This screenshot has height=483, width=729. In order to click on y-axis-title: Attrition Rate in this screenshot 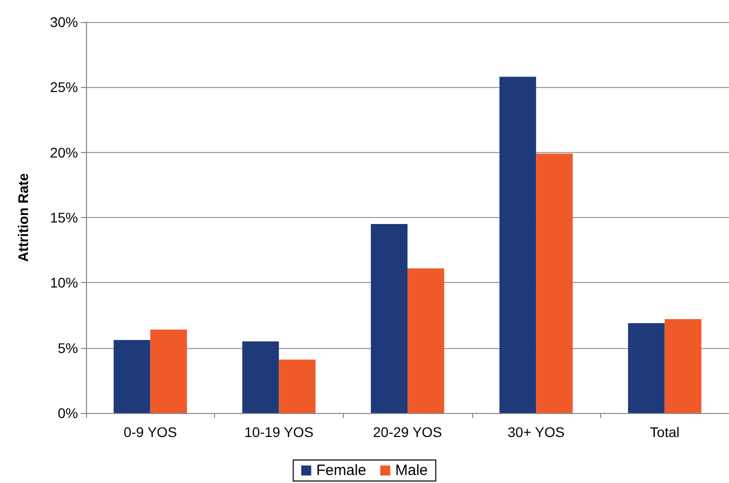, I will do `click(23, 217)`.